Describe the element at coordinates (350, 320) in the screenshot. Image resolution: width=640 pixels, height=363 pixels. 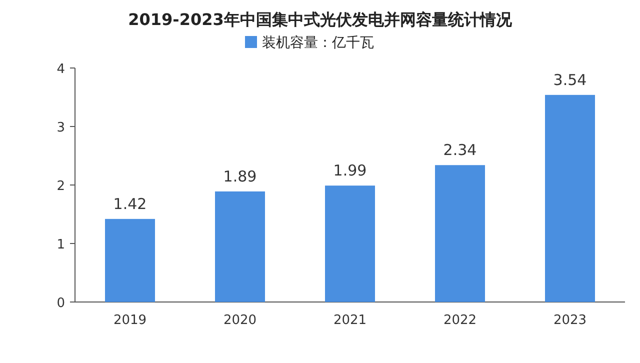
I see `x-tick-label: 2021` at that location.